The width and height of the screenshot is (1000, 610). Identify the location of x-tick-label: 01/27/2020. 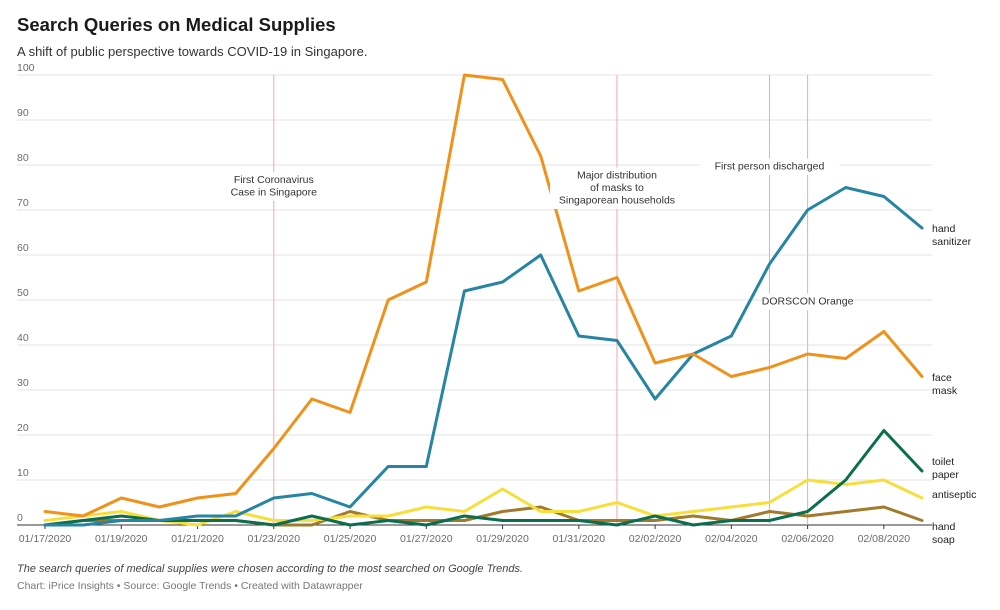
(426, 539).